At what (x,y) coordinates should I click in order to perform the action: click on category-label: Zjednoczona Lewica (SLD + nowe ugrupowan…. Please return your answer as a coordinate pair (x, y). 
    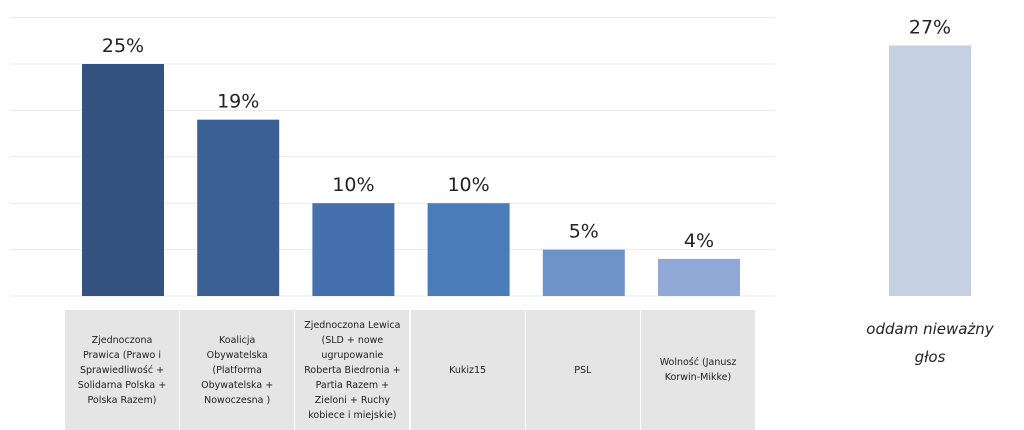
    Looking at the image, I should click on (353, 370).